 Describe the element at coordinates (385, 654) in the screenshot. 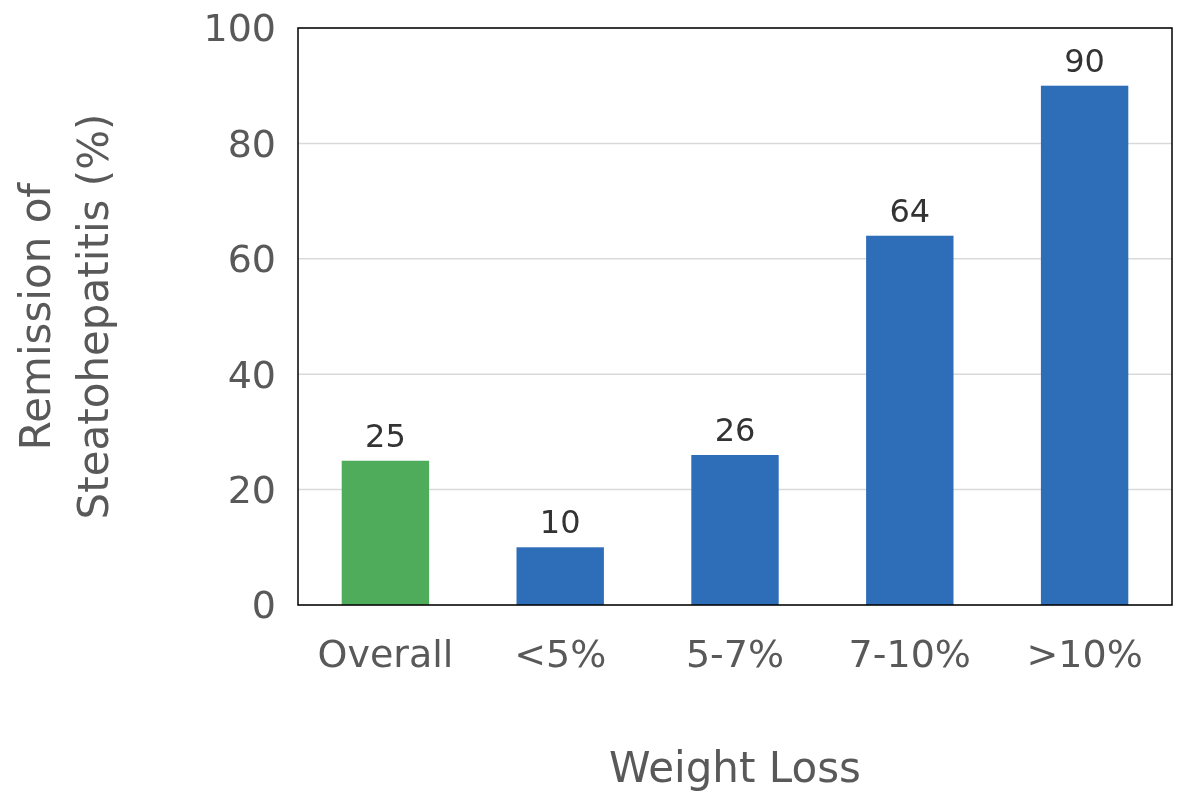

I see `x-tick-label: Overall` at that location.